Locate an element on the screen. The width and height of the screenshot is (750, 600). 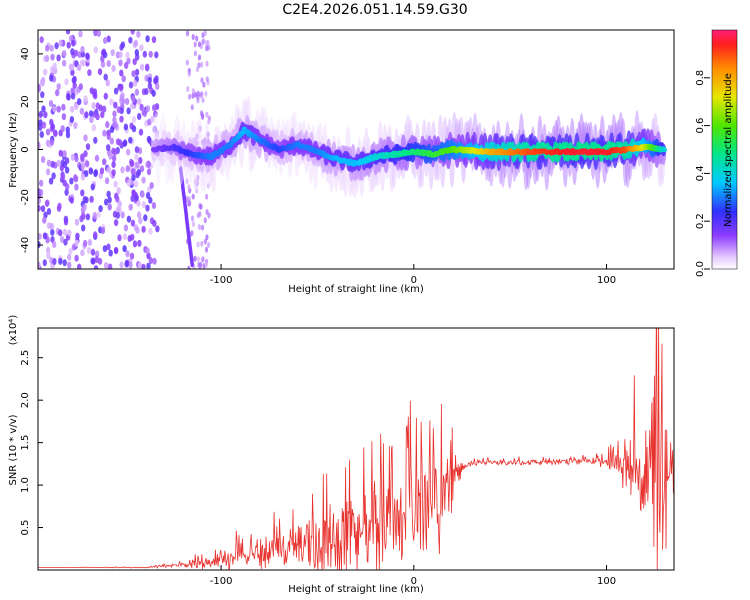
snr-x-ticks: -100 0 100 is located at coordinates (413, 576).